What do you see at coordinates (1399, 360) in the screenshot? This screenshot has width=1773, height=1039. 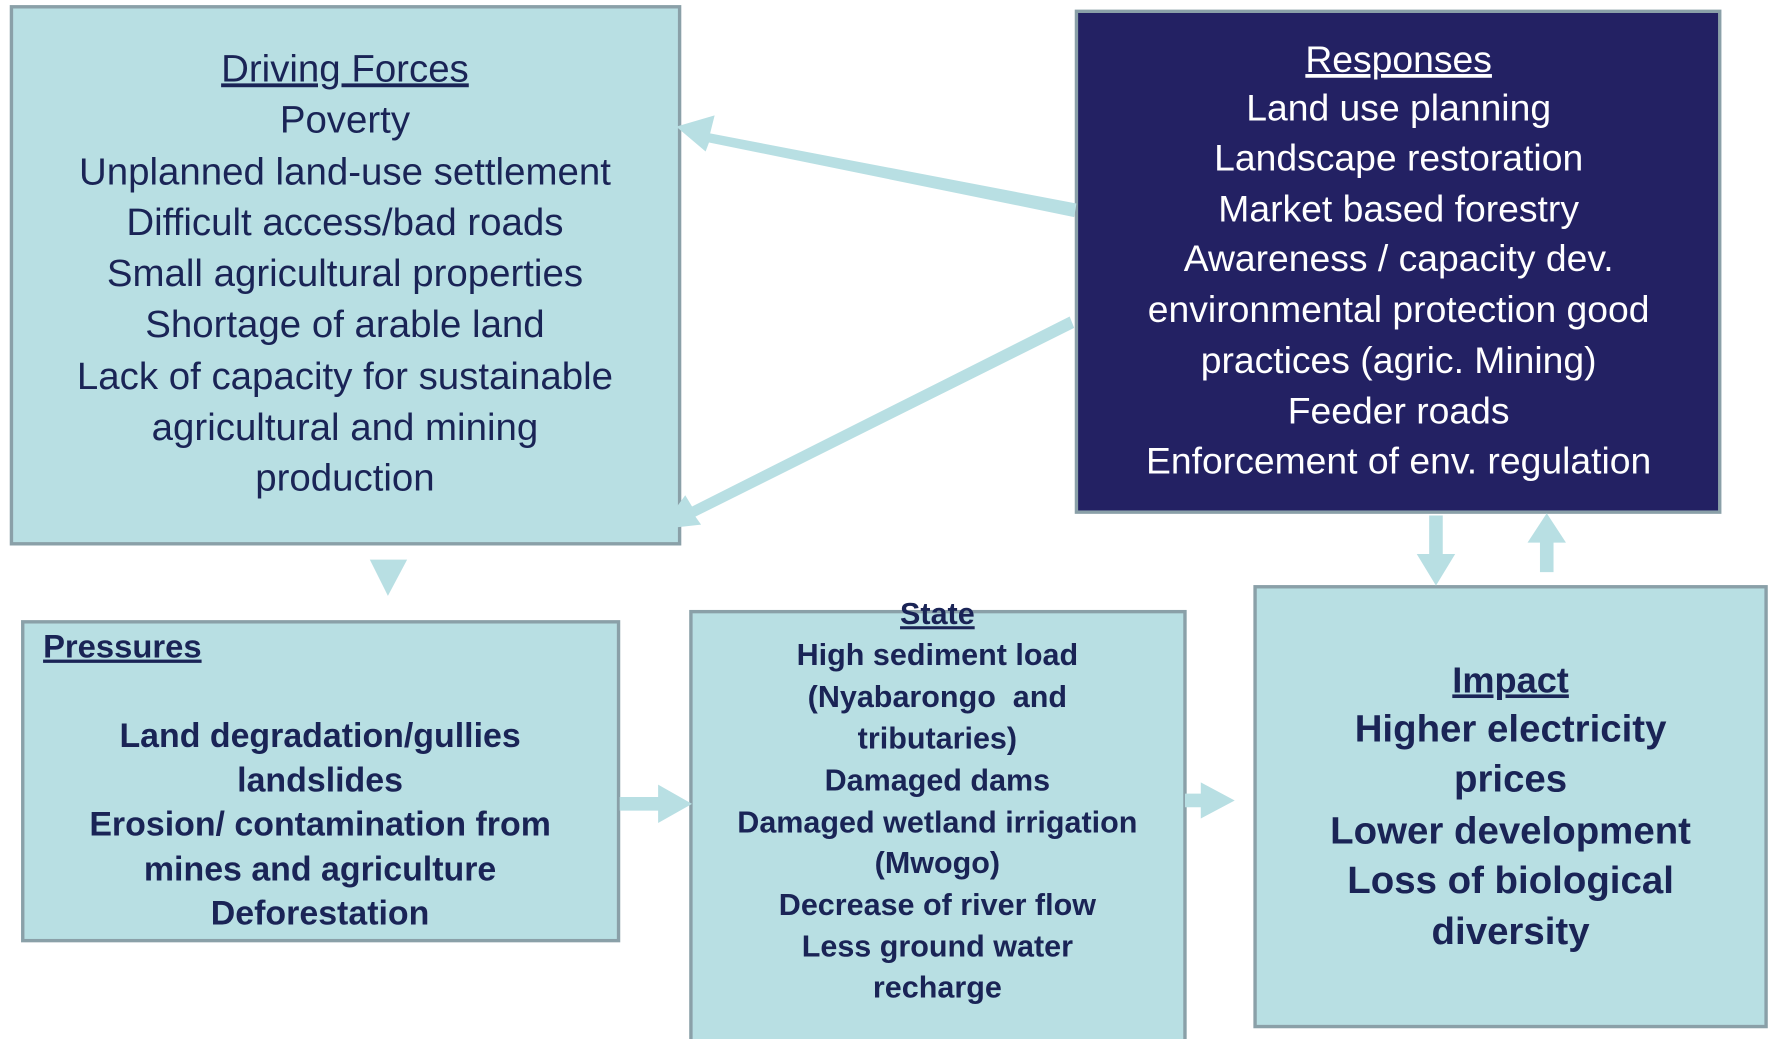 I see `box-line: practices (agric. Mining)` at bounding box center [1399, 360].